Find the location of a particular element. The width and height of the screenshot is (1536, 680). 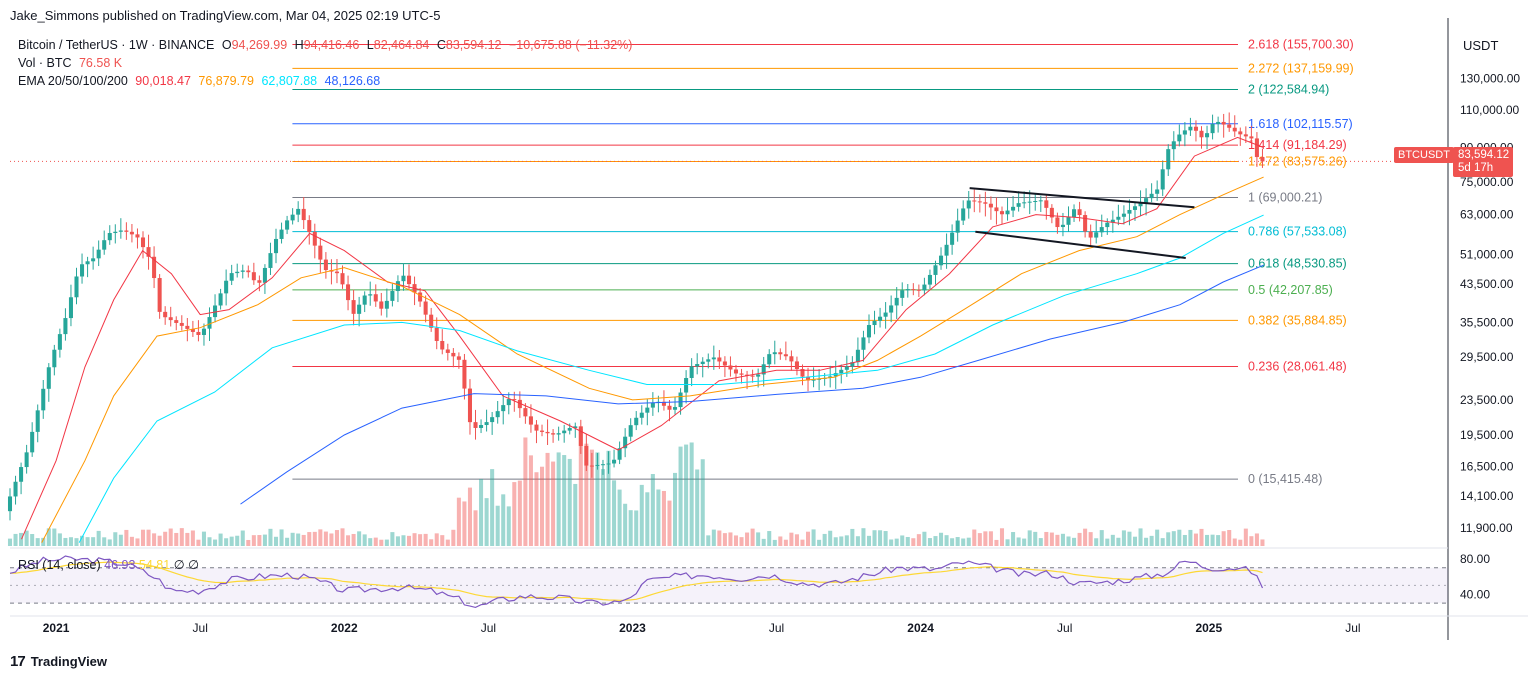

ema100-value: 62,807.88 is located at coordinates (289, 81).